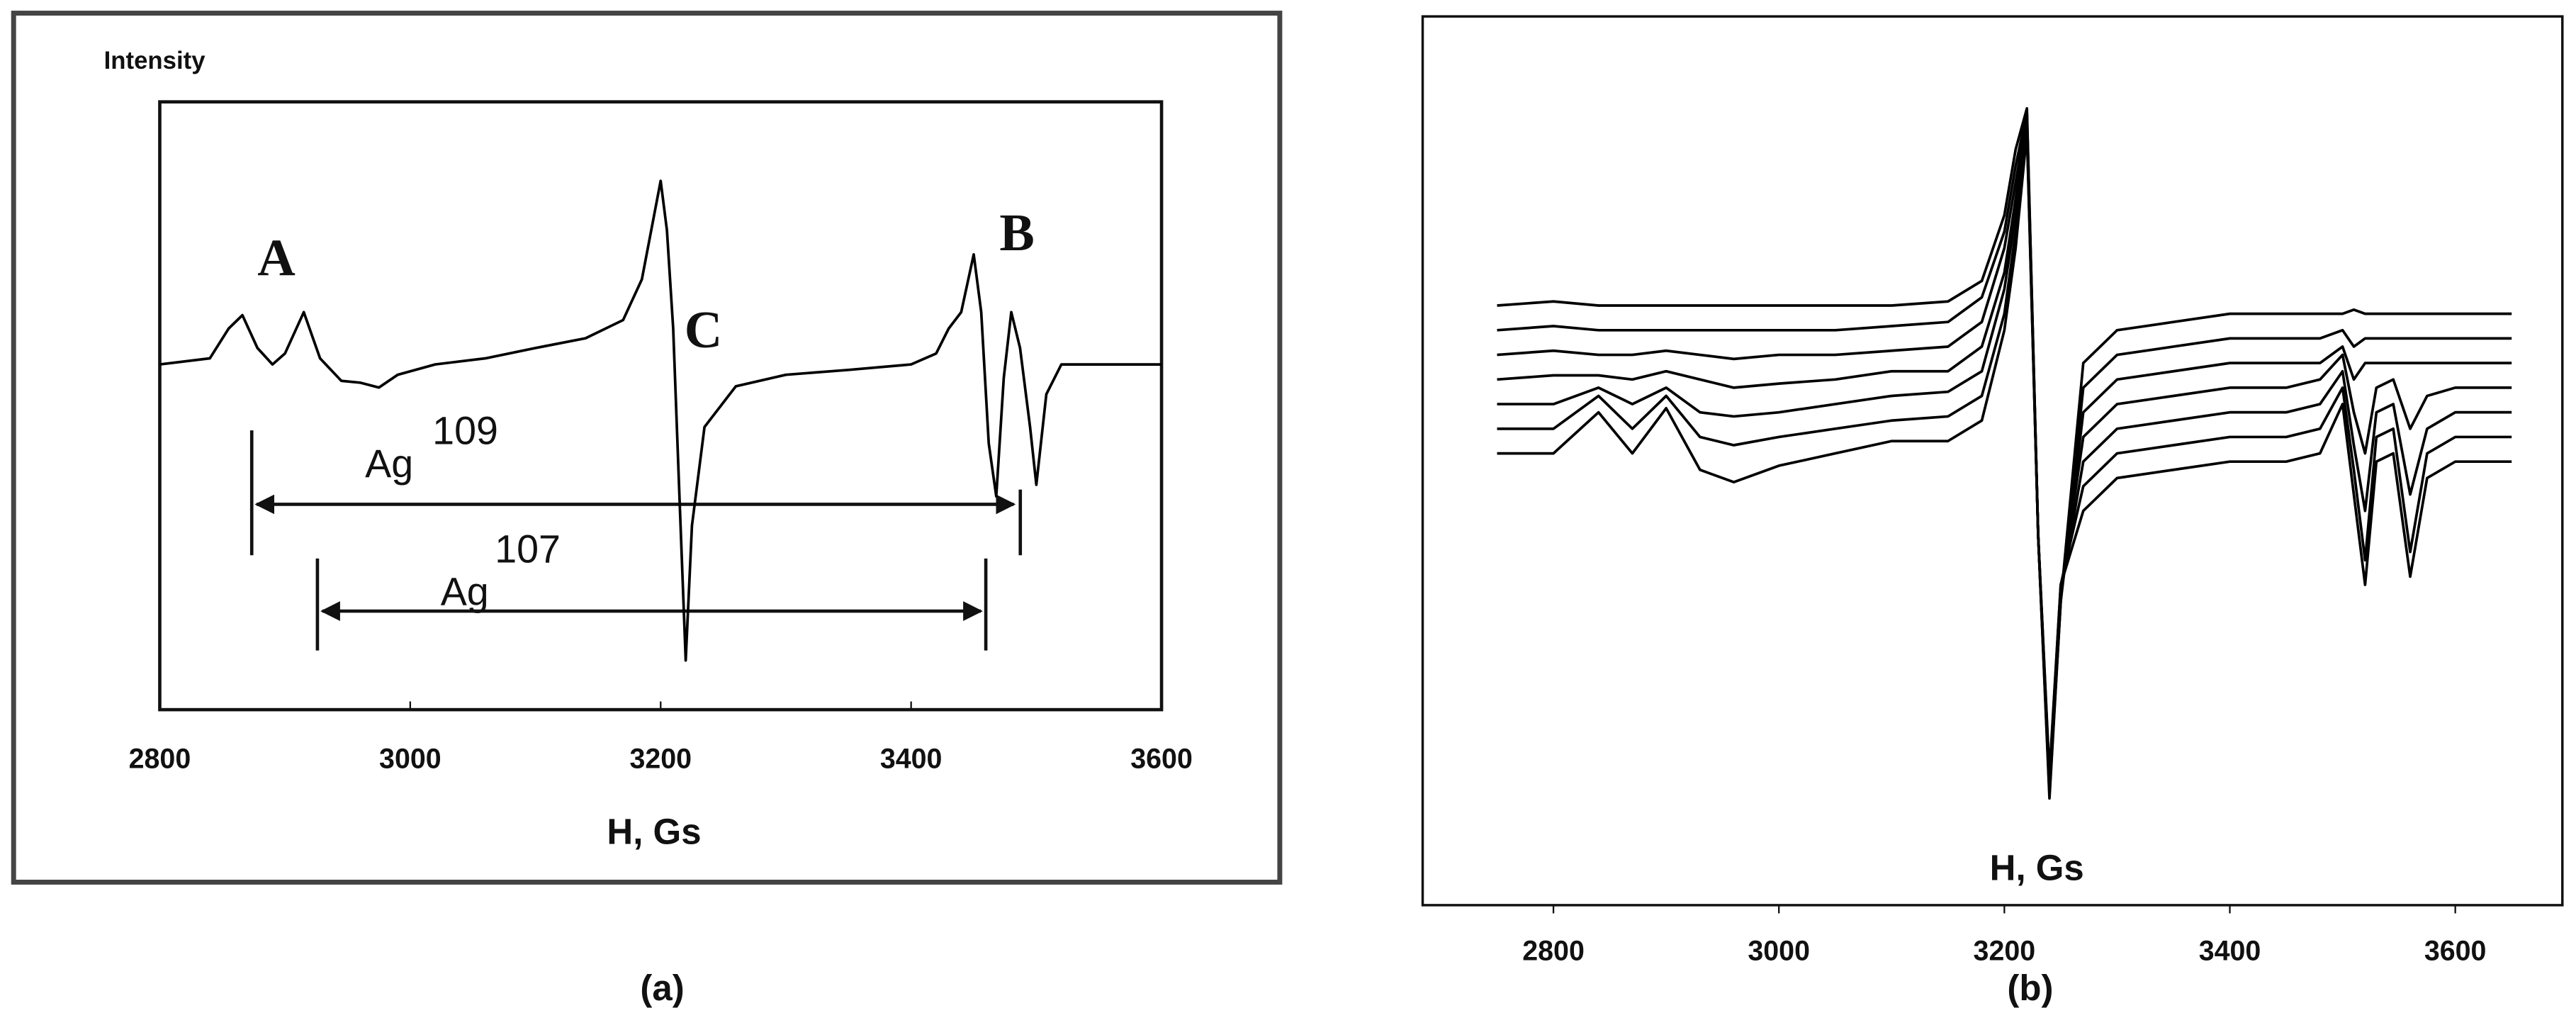 This screenshot has height=1030, width=2576. Describe the element at coordinates (1016, 233) in the screenshot. I see `annotation: B` at that location.